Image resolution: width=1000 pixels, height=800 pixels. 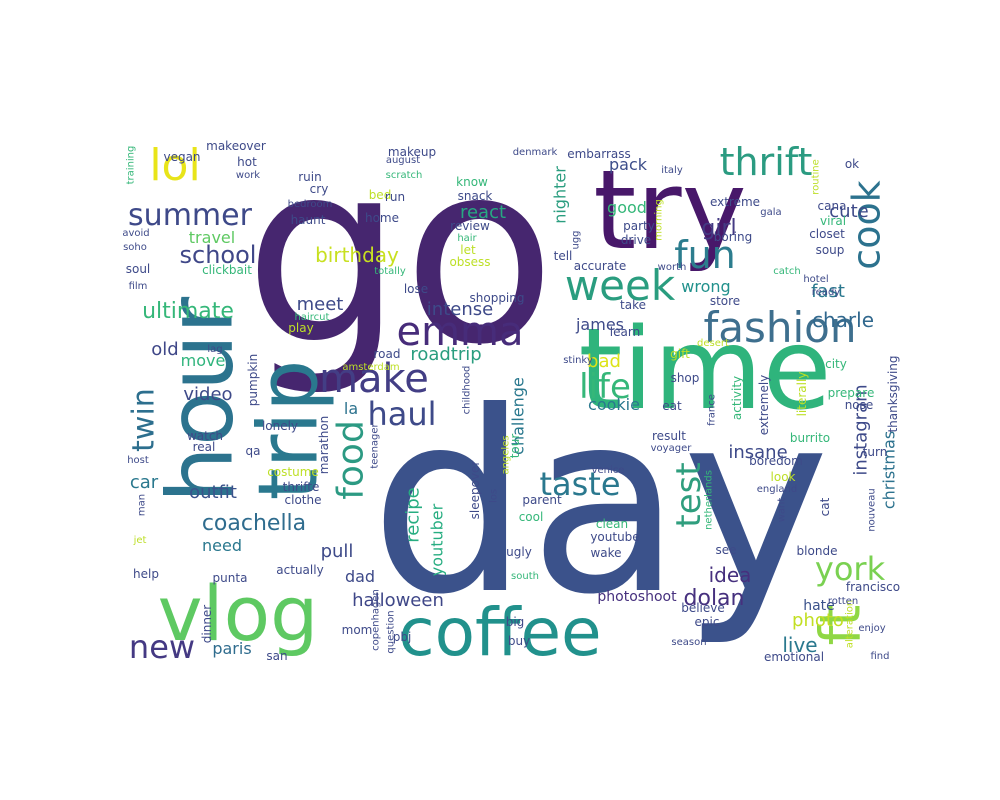 I want to click on word-mom: mom, so click(x=357, y=630).